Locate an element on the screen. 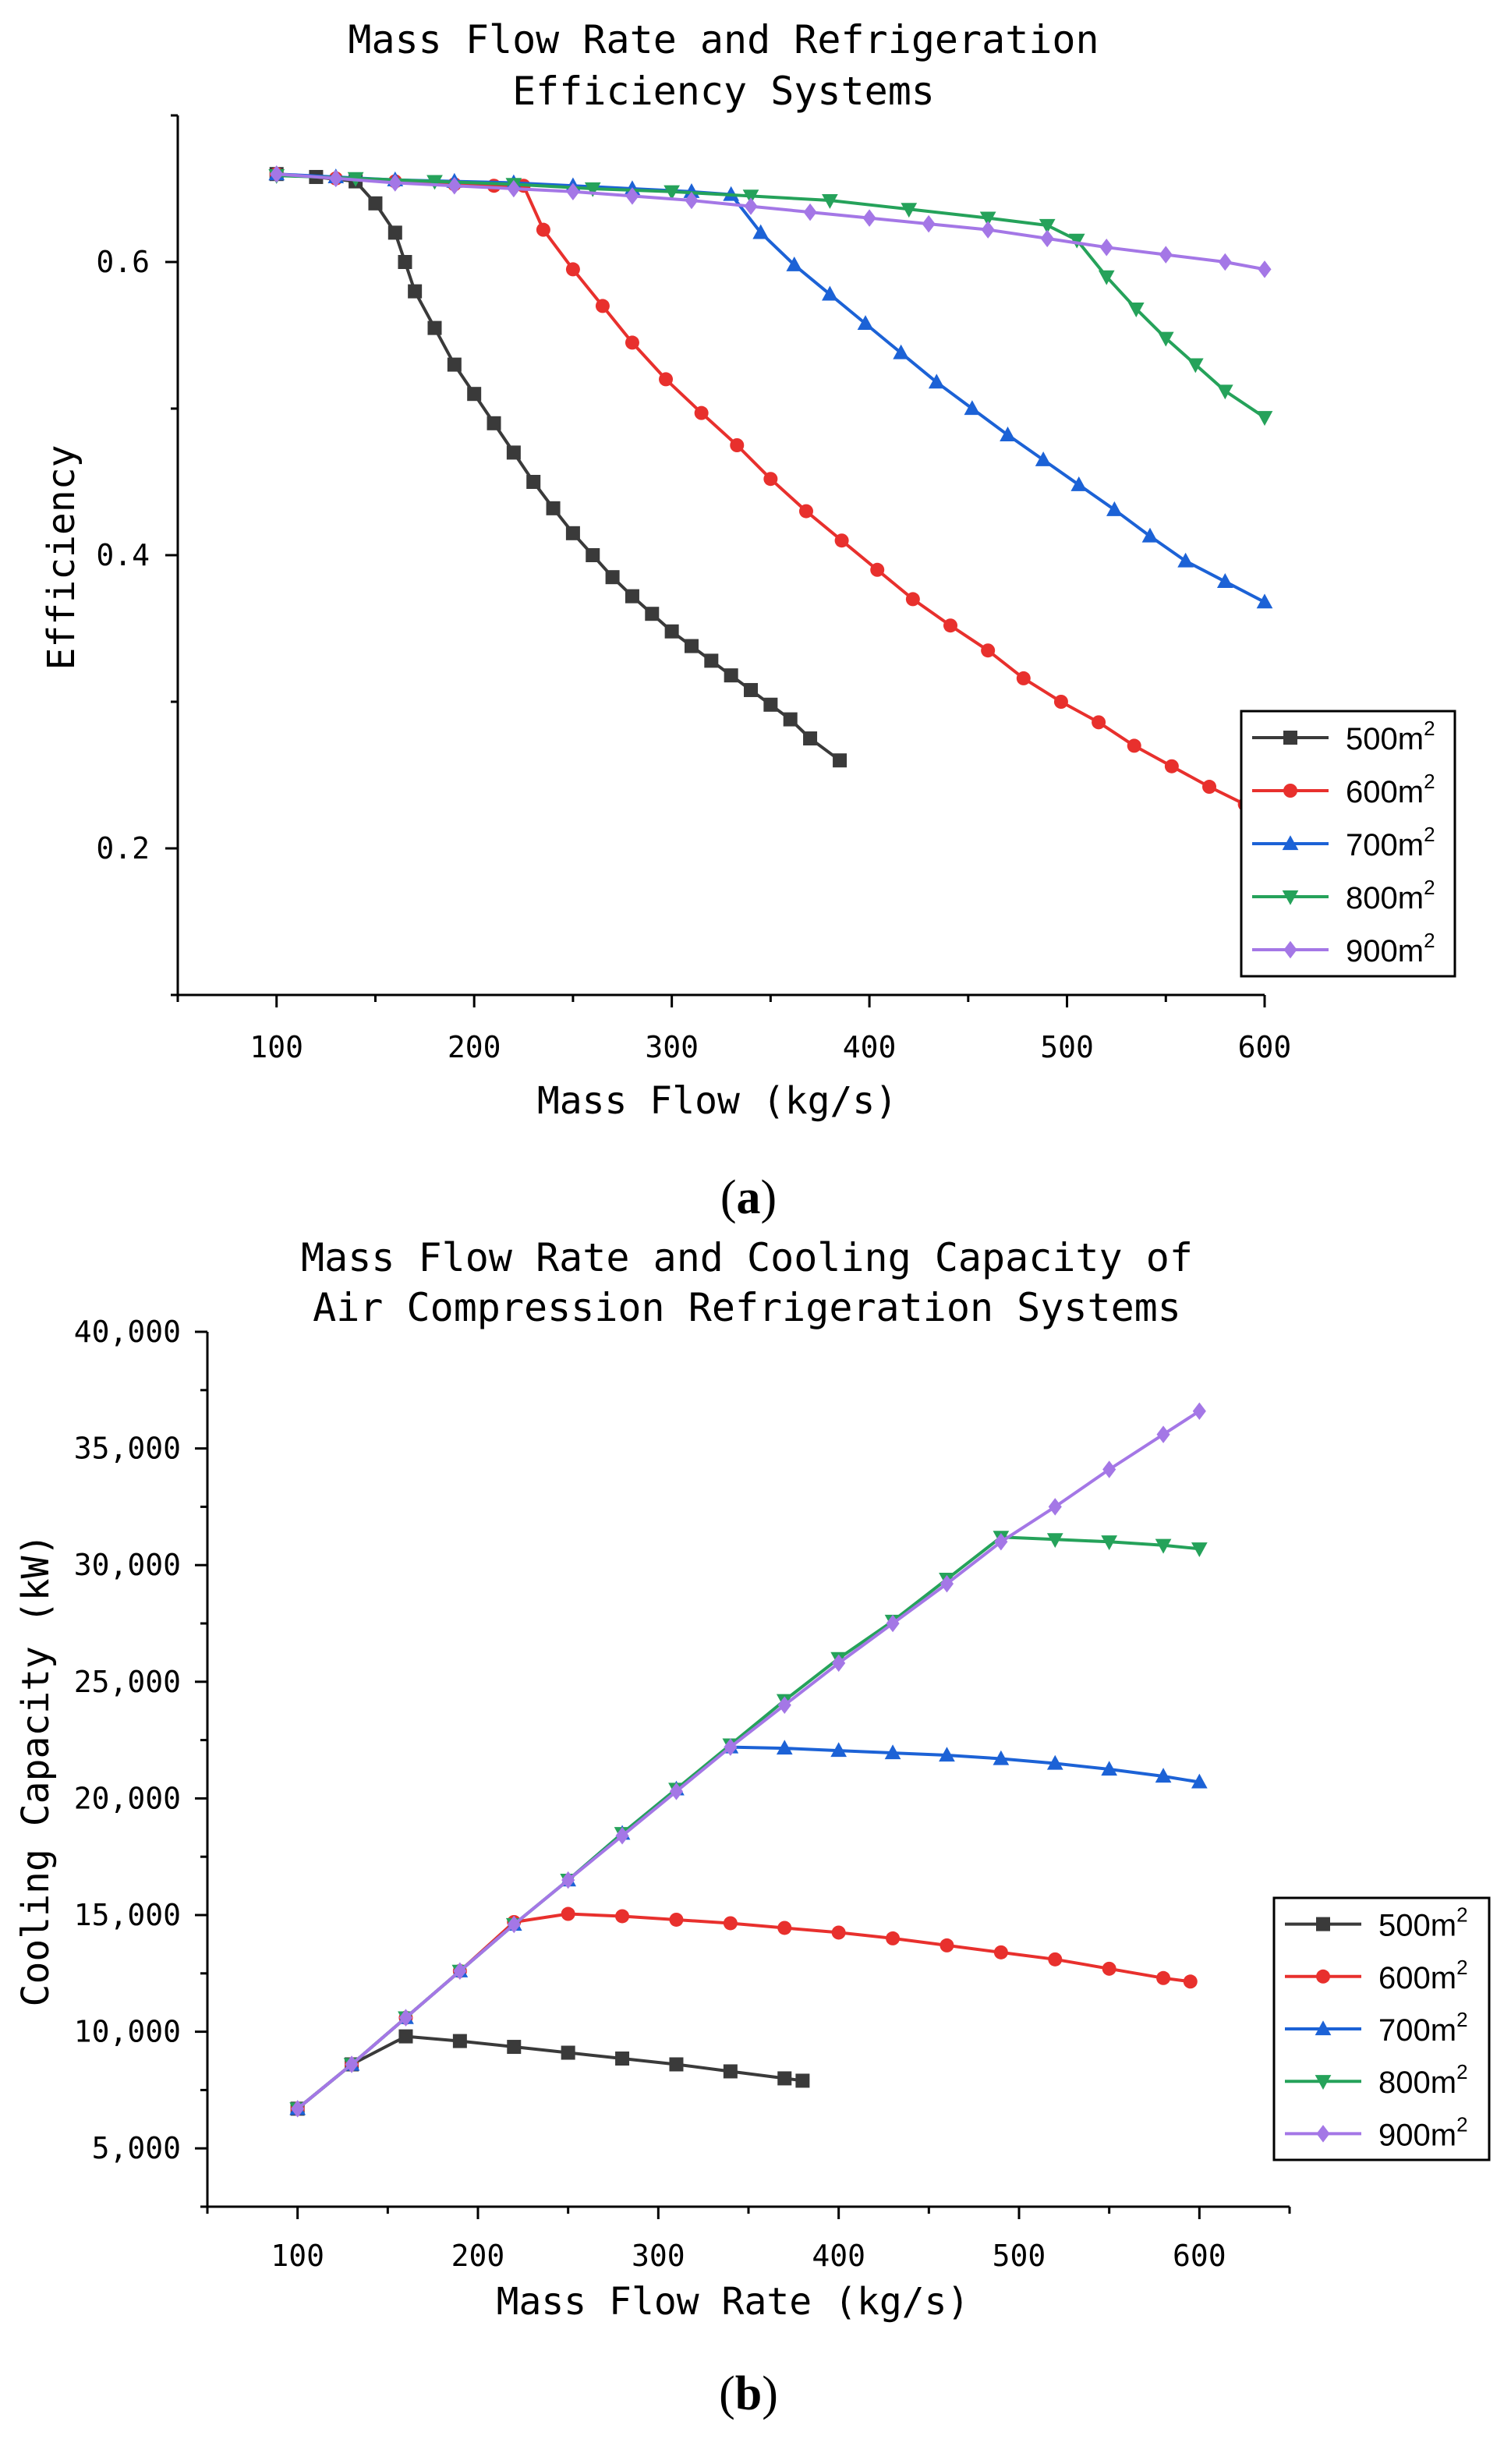 Image resolution: width=1511 pixels, height=2464 pixels. y-tick-label: 15,000 is located at coordinates (128, 1915).